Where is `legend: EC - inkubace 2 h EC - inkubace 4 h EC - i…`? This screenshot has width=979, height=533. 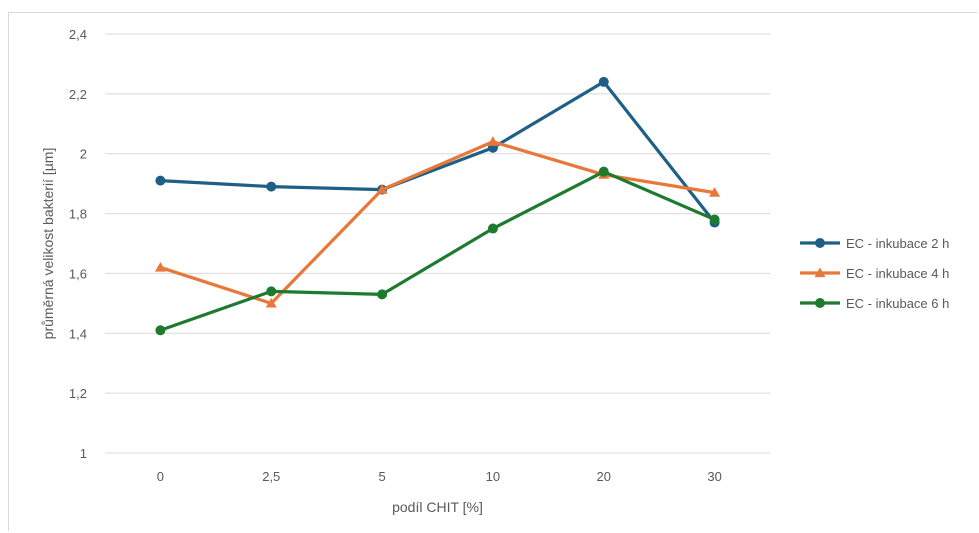
legend: EC - inkubace 2 h EC - inkubace 4 h EC - i… is located at coordinates (874, 273).